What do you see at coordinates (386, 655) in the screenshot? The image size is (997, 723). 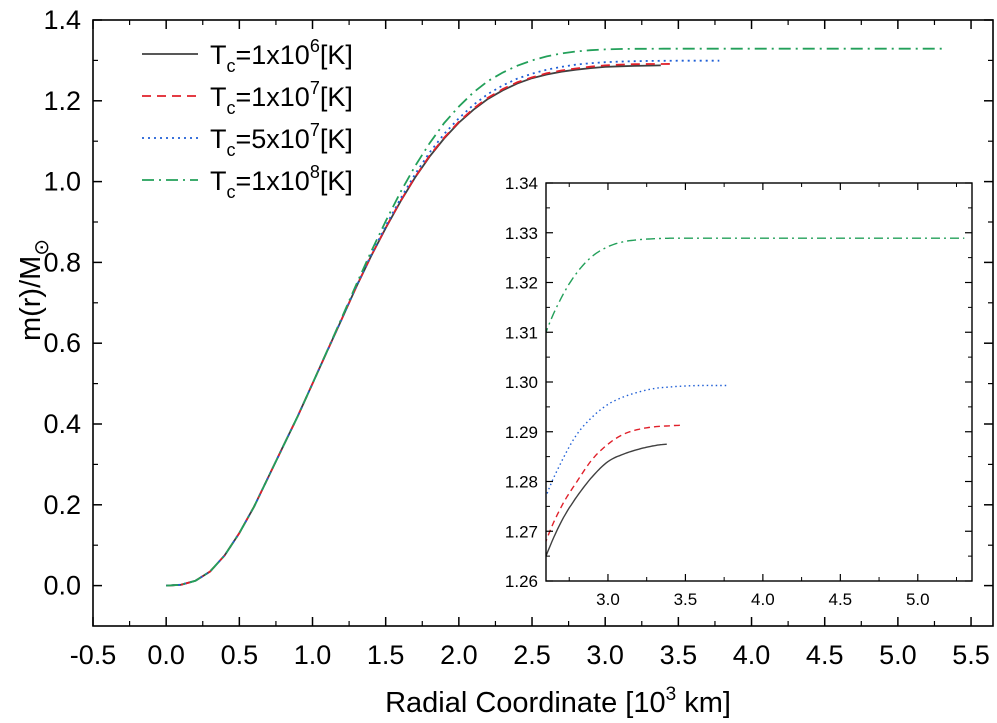 I see `x-tick-label: 1.5` at bounding box center [386, 655].